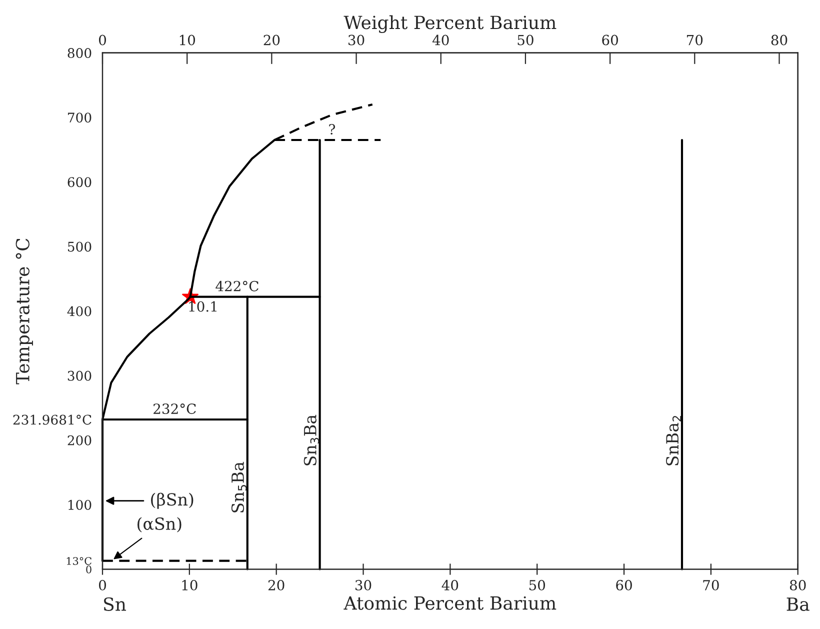 This screenshot has width=820, height=629. What do you see at coordinates (526, 40) in the screenshot?
I see `x2-tick-label: 50` at bounding box center [526, 40].